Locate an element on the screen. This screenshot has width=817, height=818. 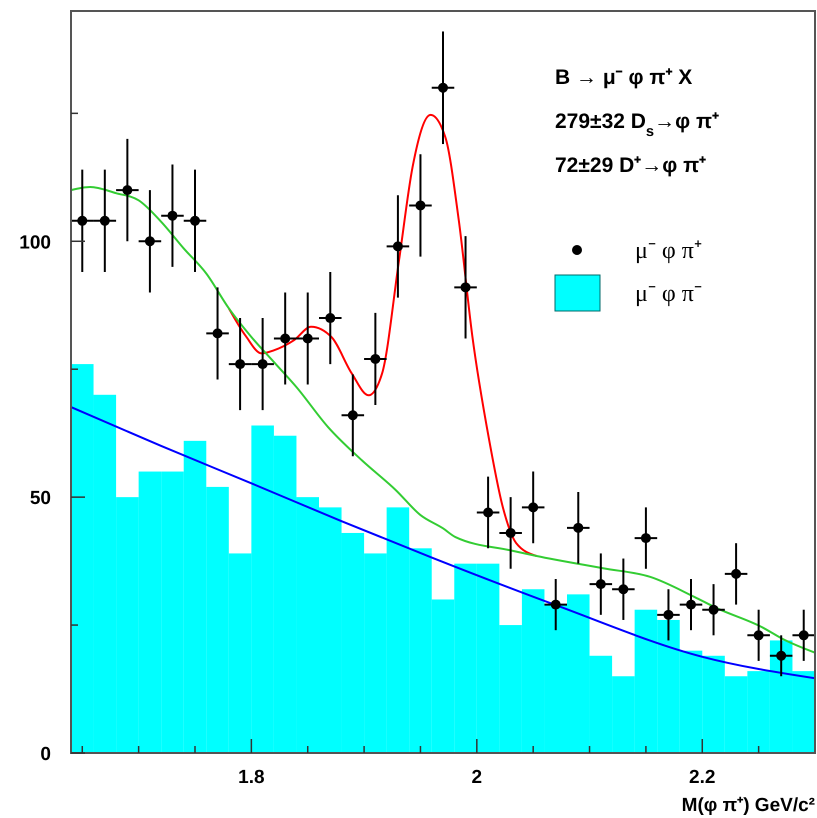
annotation: 279±32 D$_{s}$→φ π⁺ is located at coordinates (637, 125).